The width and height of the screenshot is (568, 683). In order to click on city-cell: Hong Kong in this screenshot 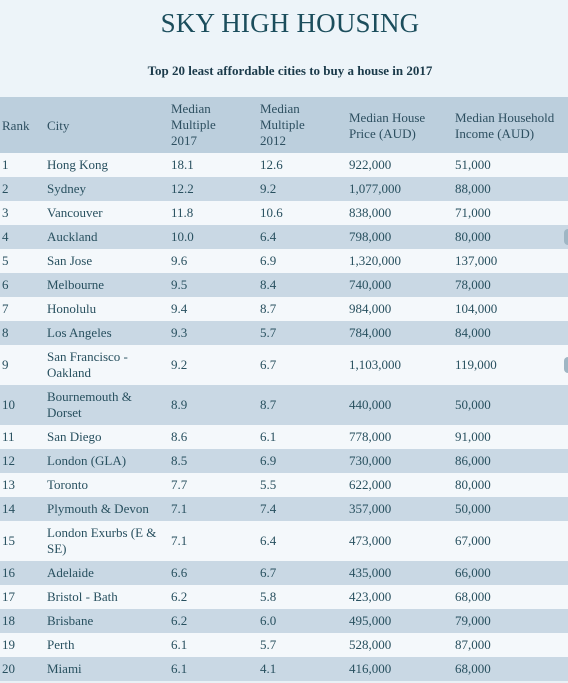, I will do `click(78, 164)`.